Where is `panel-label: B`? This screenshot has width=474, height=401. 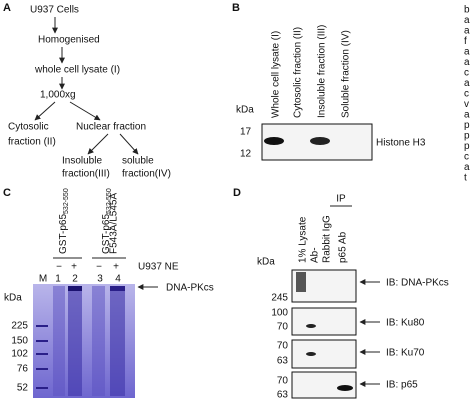
panel-label: B is located at coordinates (236, 8).